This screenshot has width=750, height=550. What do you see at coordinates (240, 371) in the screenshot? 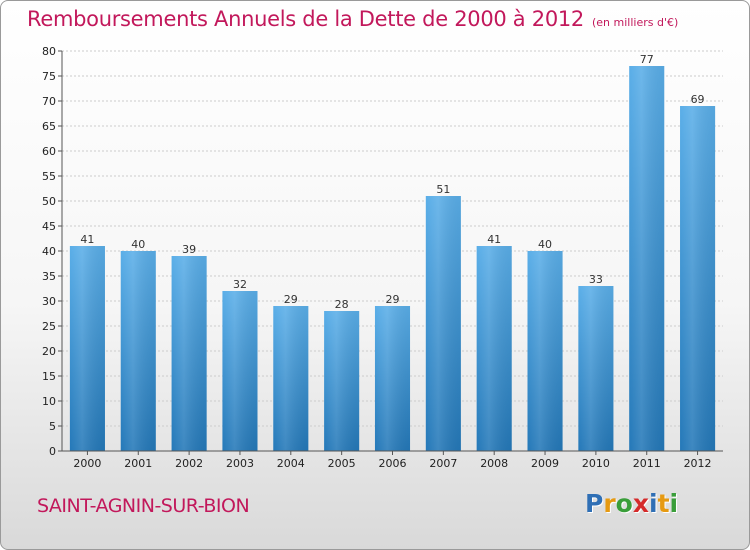
I see `bar-shine-2003` at bounding box center [240, 371].